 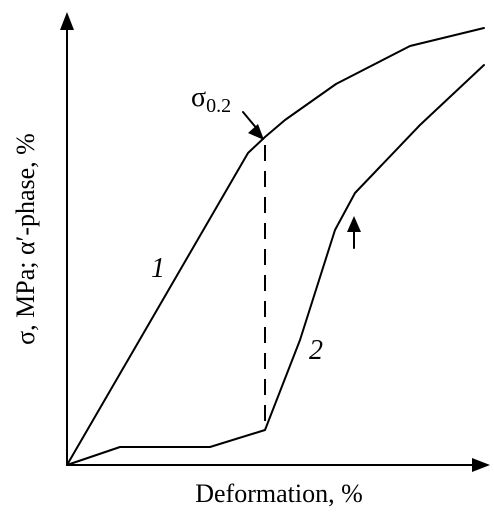 What do you see at coordinates (256, 132) in the screenshot?
I see `sigma-pointer-arrowhead` at bounding box center [256, 132].